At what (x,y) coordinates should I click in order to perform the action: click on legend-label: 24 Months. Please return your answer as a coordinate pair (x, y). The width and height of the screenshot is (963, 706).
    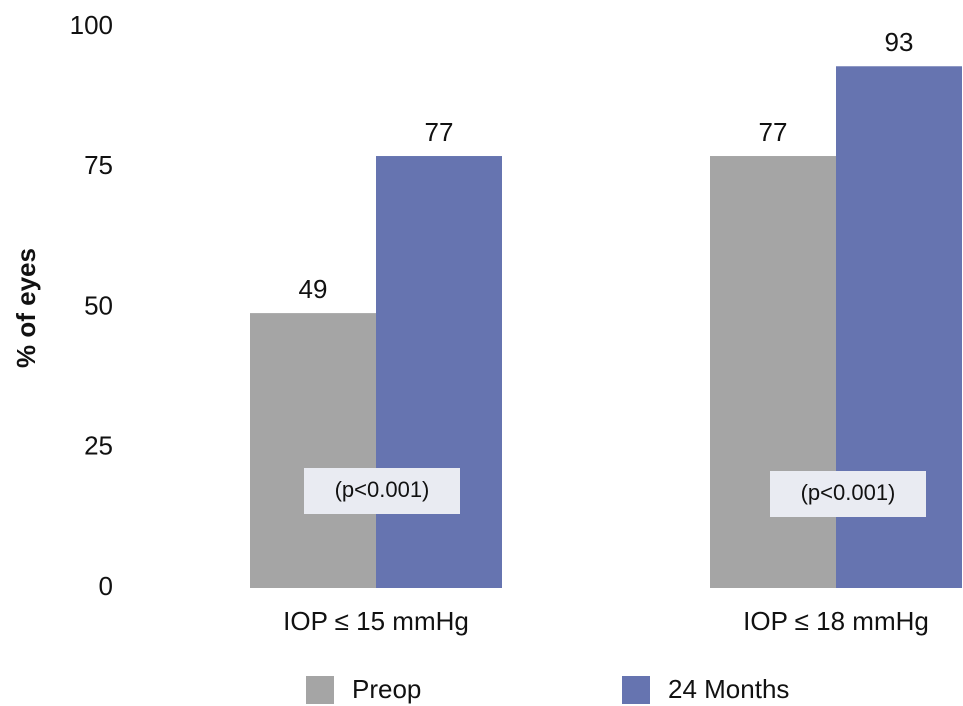
    Looking at the image, I should click on (728, 689).